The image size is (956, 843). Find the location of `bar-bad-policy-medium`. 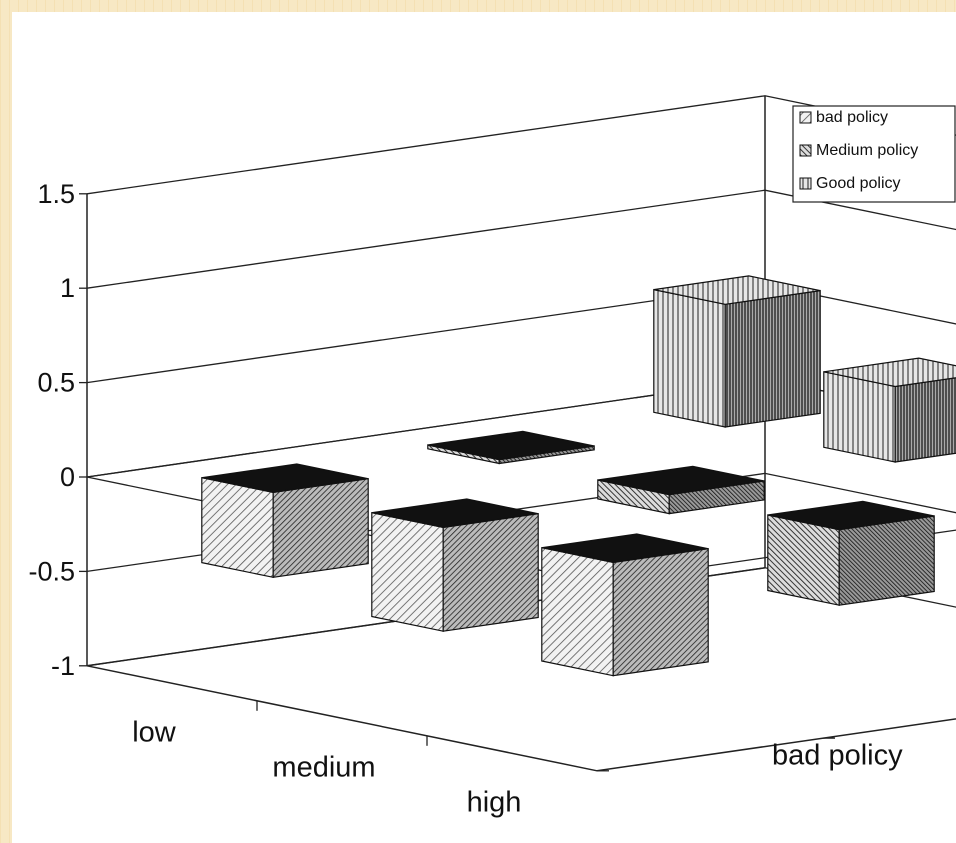

bar-bad-policy-medium is located at coordinates (455, 565).